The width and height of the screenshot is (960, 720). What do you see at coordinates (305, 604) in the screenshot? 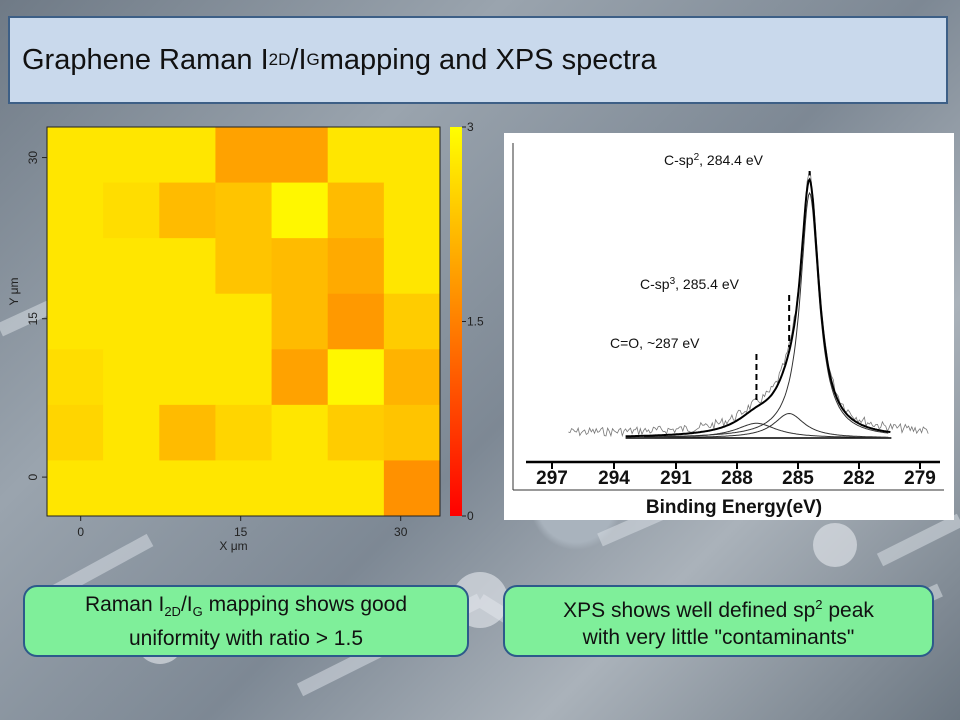
I see `callout-left-post: mapping shows good` at bounding box center [305, 604].